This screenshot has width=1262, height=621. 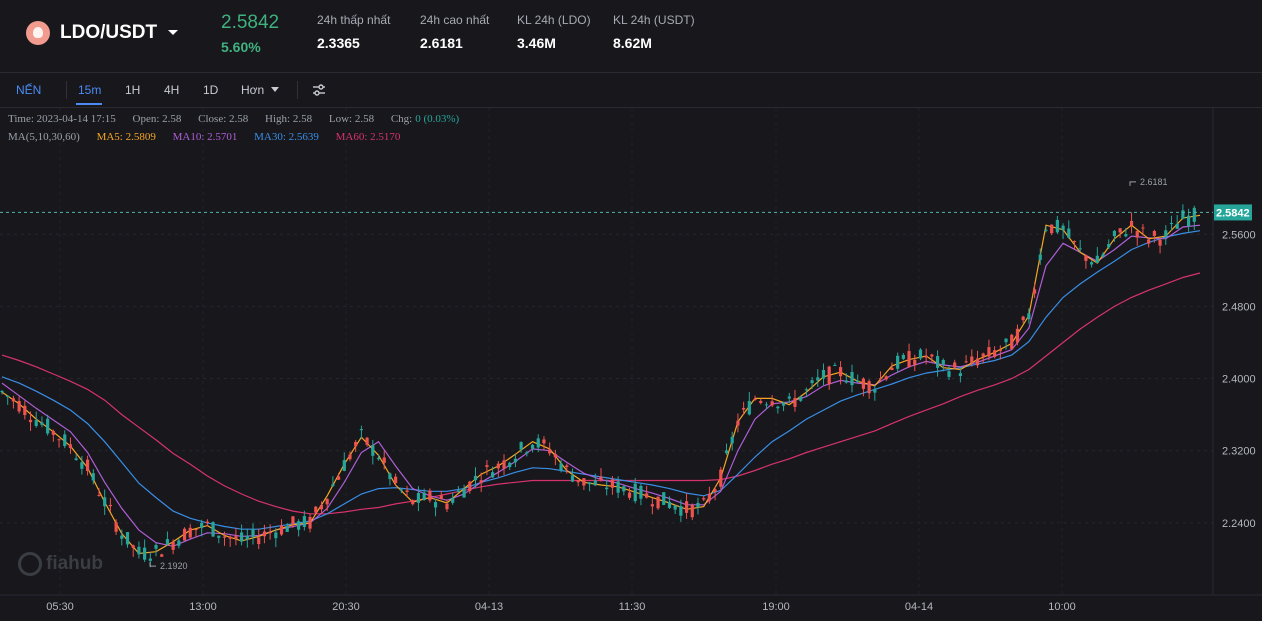 I want to click on ohlc-low: Low: 2.58, so click(x=351, y=119).